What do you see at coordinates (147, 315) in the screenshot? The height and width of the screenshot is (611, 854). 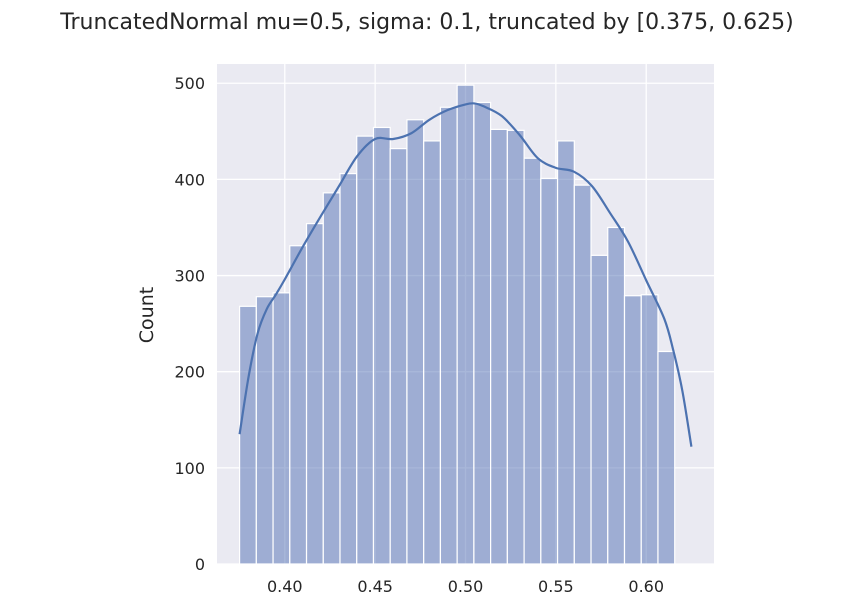 I see `y-axis-label: Count` at bounding box center [147, 315].